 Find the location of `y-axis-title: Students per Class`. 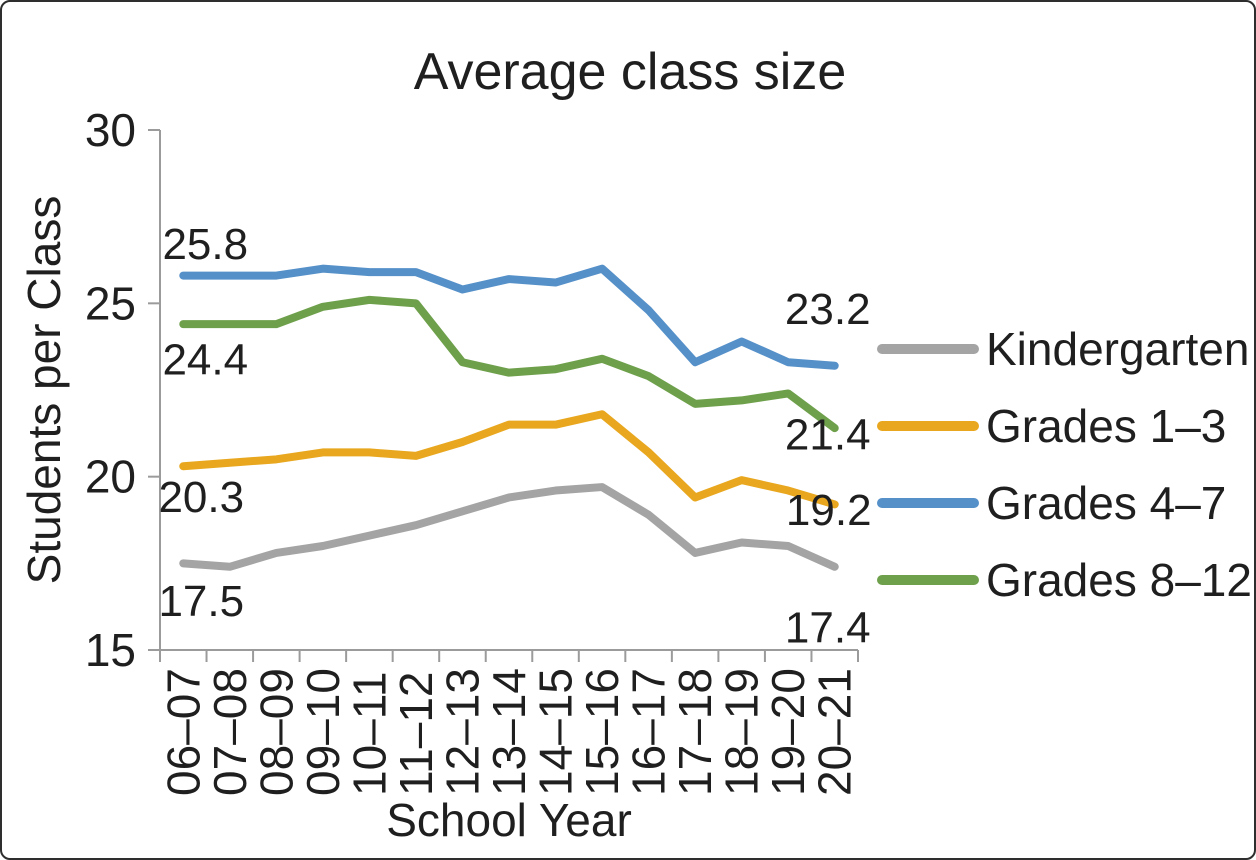

y-axis-title: Students per Class is located at coordinates (44, 390).